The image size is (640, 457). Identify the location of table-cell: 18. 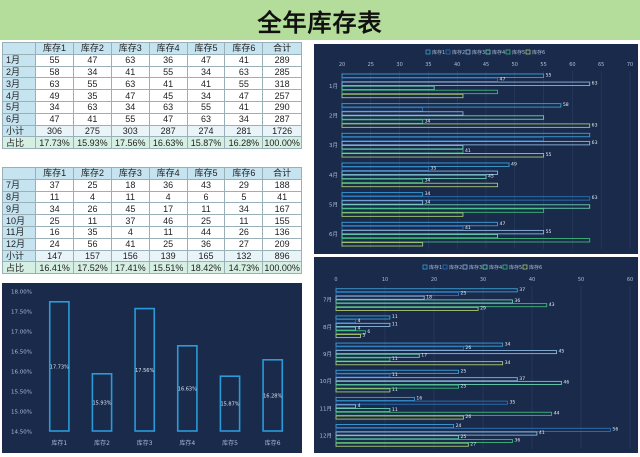
(130, 185).